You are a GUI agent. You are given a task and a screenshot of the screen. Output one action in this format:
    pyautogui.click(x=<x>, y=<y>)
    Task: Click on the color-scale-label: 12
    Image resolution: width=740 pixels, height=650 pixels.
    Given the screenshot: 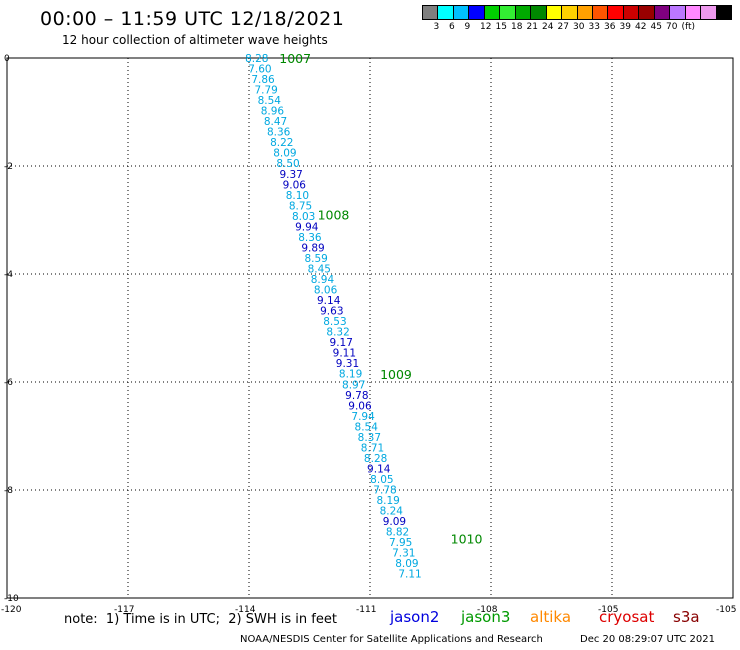 What is the action you would take?
    pyautogui.click(x=486, y=27)
    